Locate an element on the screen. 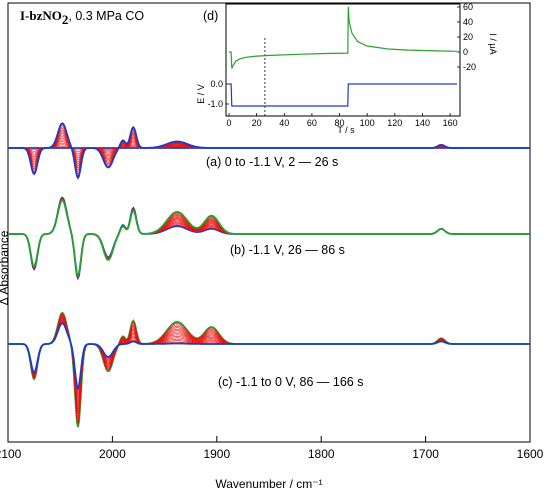 This screenshot has width=550, height=496. inset-x-tick-label: 120 is located at coordinates (394, 123).